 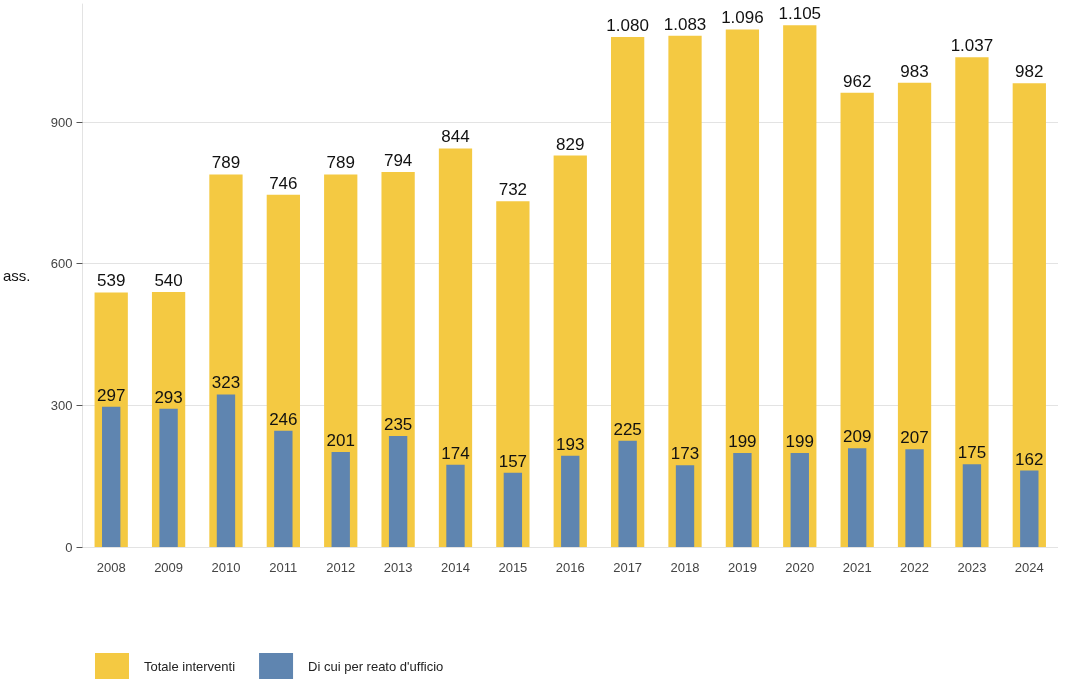 I want to click on x-tick-label: 2017, so click(x=628, y=567).